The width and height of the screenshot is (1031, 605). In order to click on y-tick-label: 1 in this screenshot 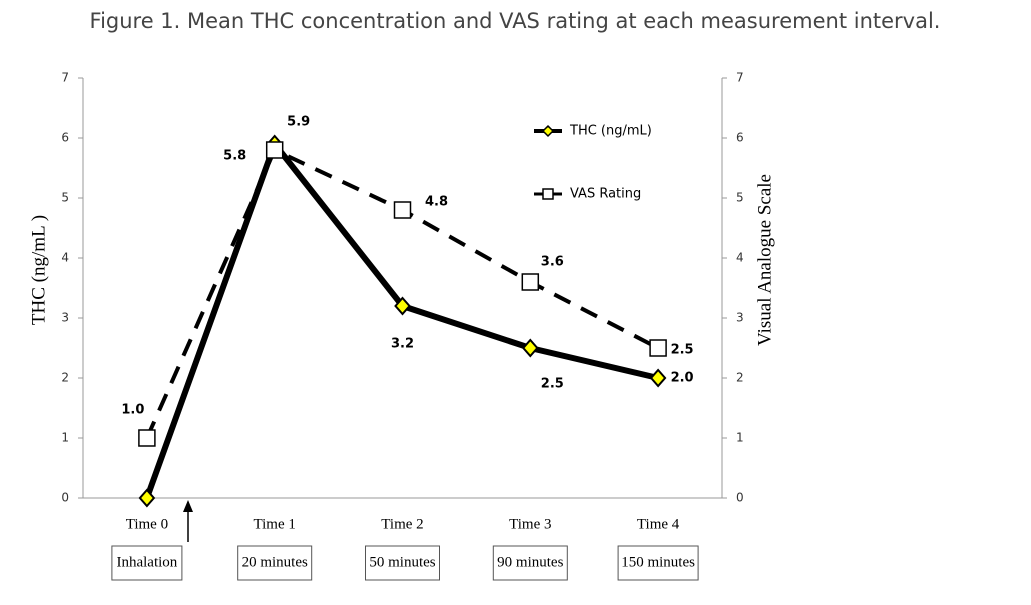, I will do `click(65, 438)`.